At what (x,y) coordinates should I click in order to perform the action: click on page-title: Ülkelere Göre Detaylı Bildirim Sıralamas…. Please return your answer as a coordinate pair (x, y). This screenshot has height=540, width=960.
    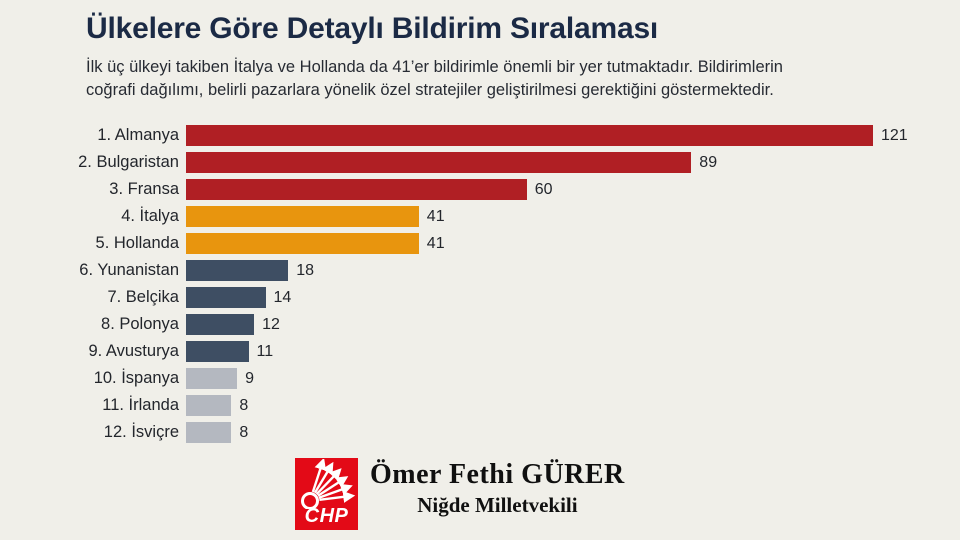
    Looking at the image, I should click on (372, 28).